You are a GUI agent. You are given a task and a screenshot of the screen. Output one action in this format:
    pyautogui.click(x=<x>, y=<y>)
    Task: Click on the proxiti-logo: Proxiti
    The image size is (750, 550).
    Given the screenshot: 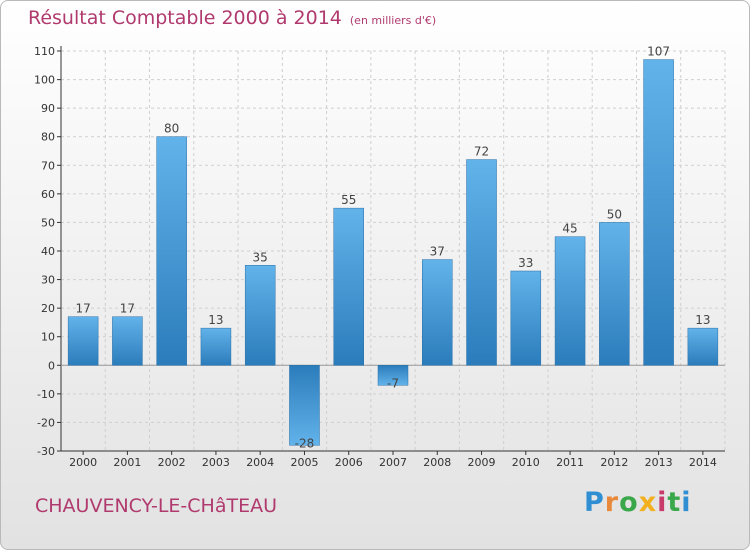 What is the action you would take?
    pyautogui.click(x=638, y=502)
    